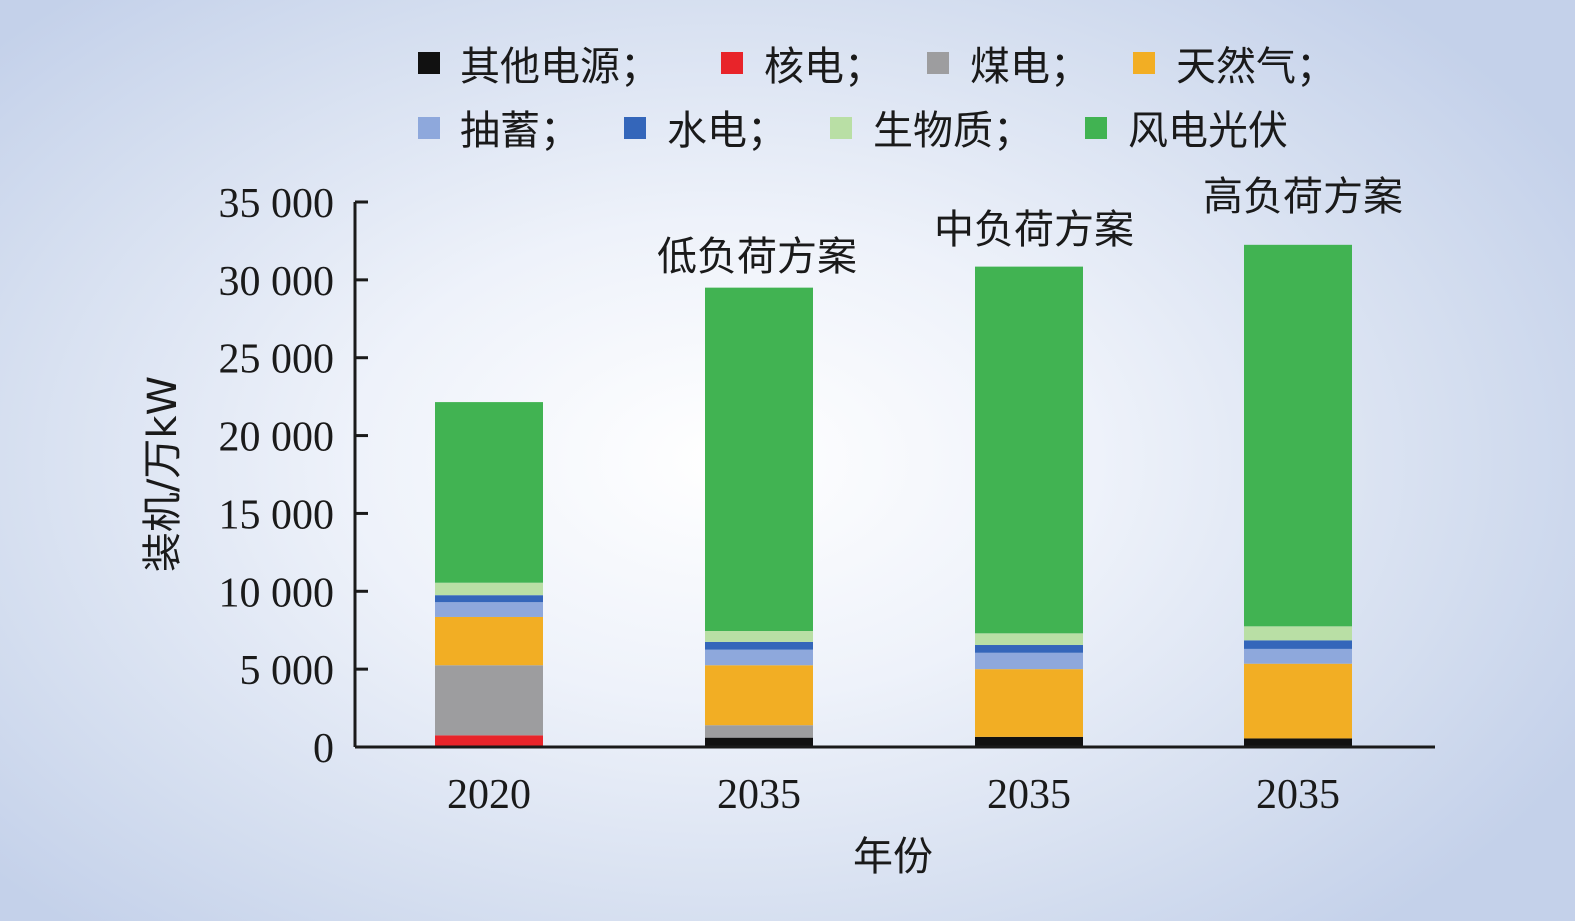  I want to click on scenario-label: 低负荷方案, so click(757, 257).